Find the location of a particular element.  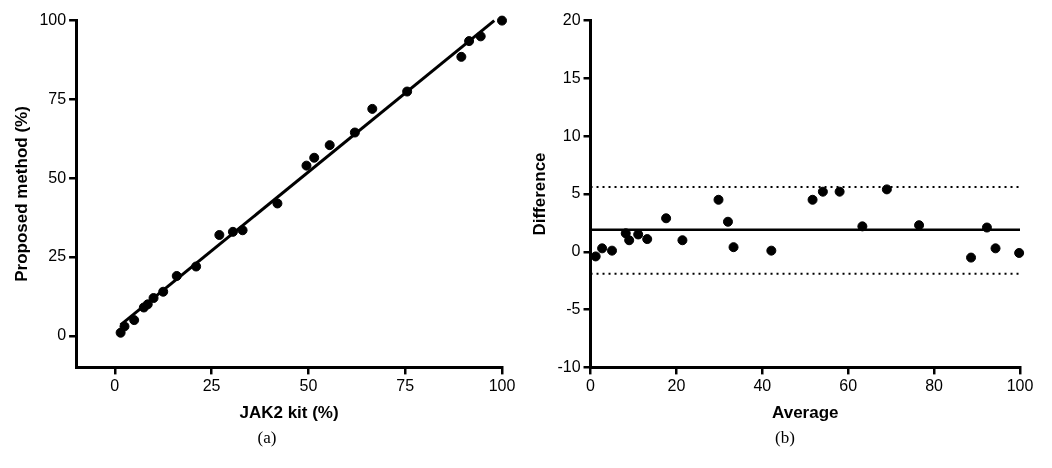

y-tick-label: 15 is located at coordinates (571, 77).